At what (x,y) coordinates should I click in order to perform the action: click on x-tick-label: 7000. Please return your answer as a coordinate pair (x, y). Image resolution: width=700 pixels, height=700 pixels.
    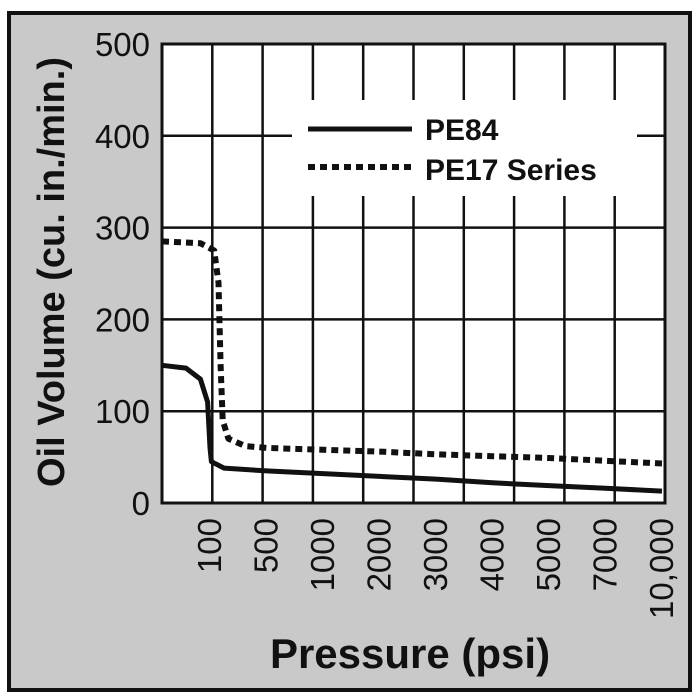
    Looking at the image, I should click on (605, 554).